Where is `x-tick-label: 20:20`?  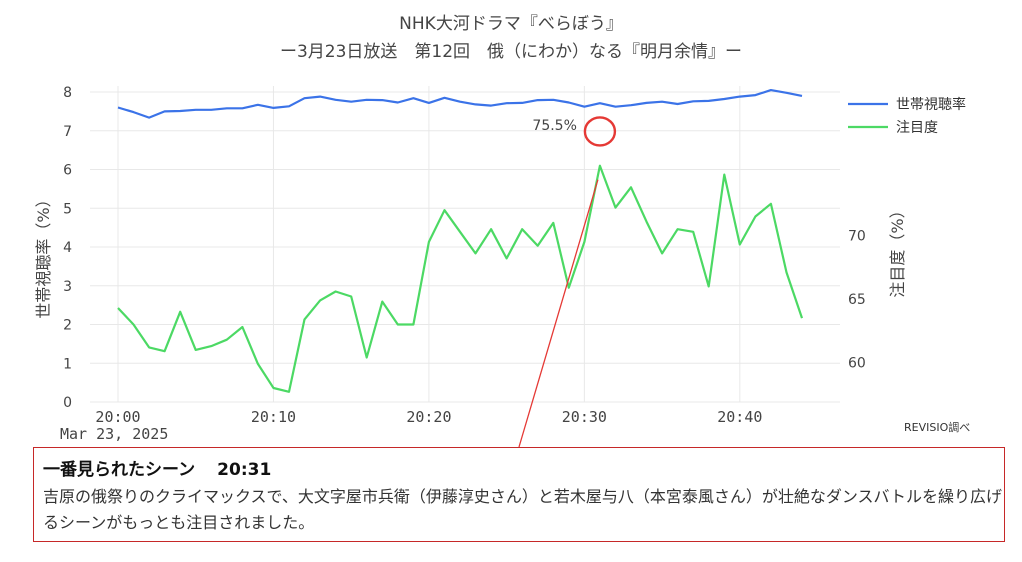
x-tick-label: 20:20 is located at coordinates (428, 417).